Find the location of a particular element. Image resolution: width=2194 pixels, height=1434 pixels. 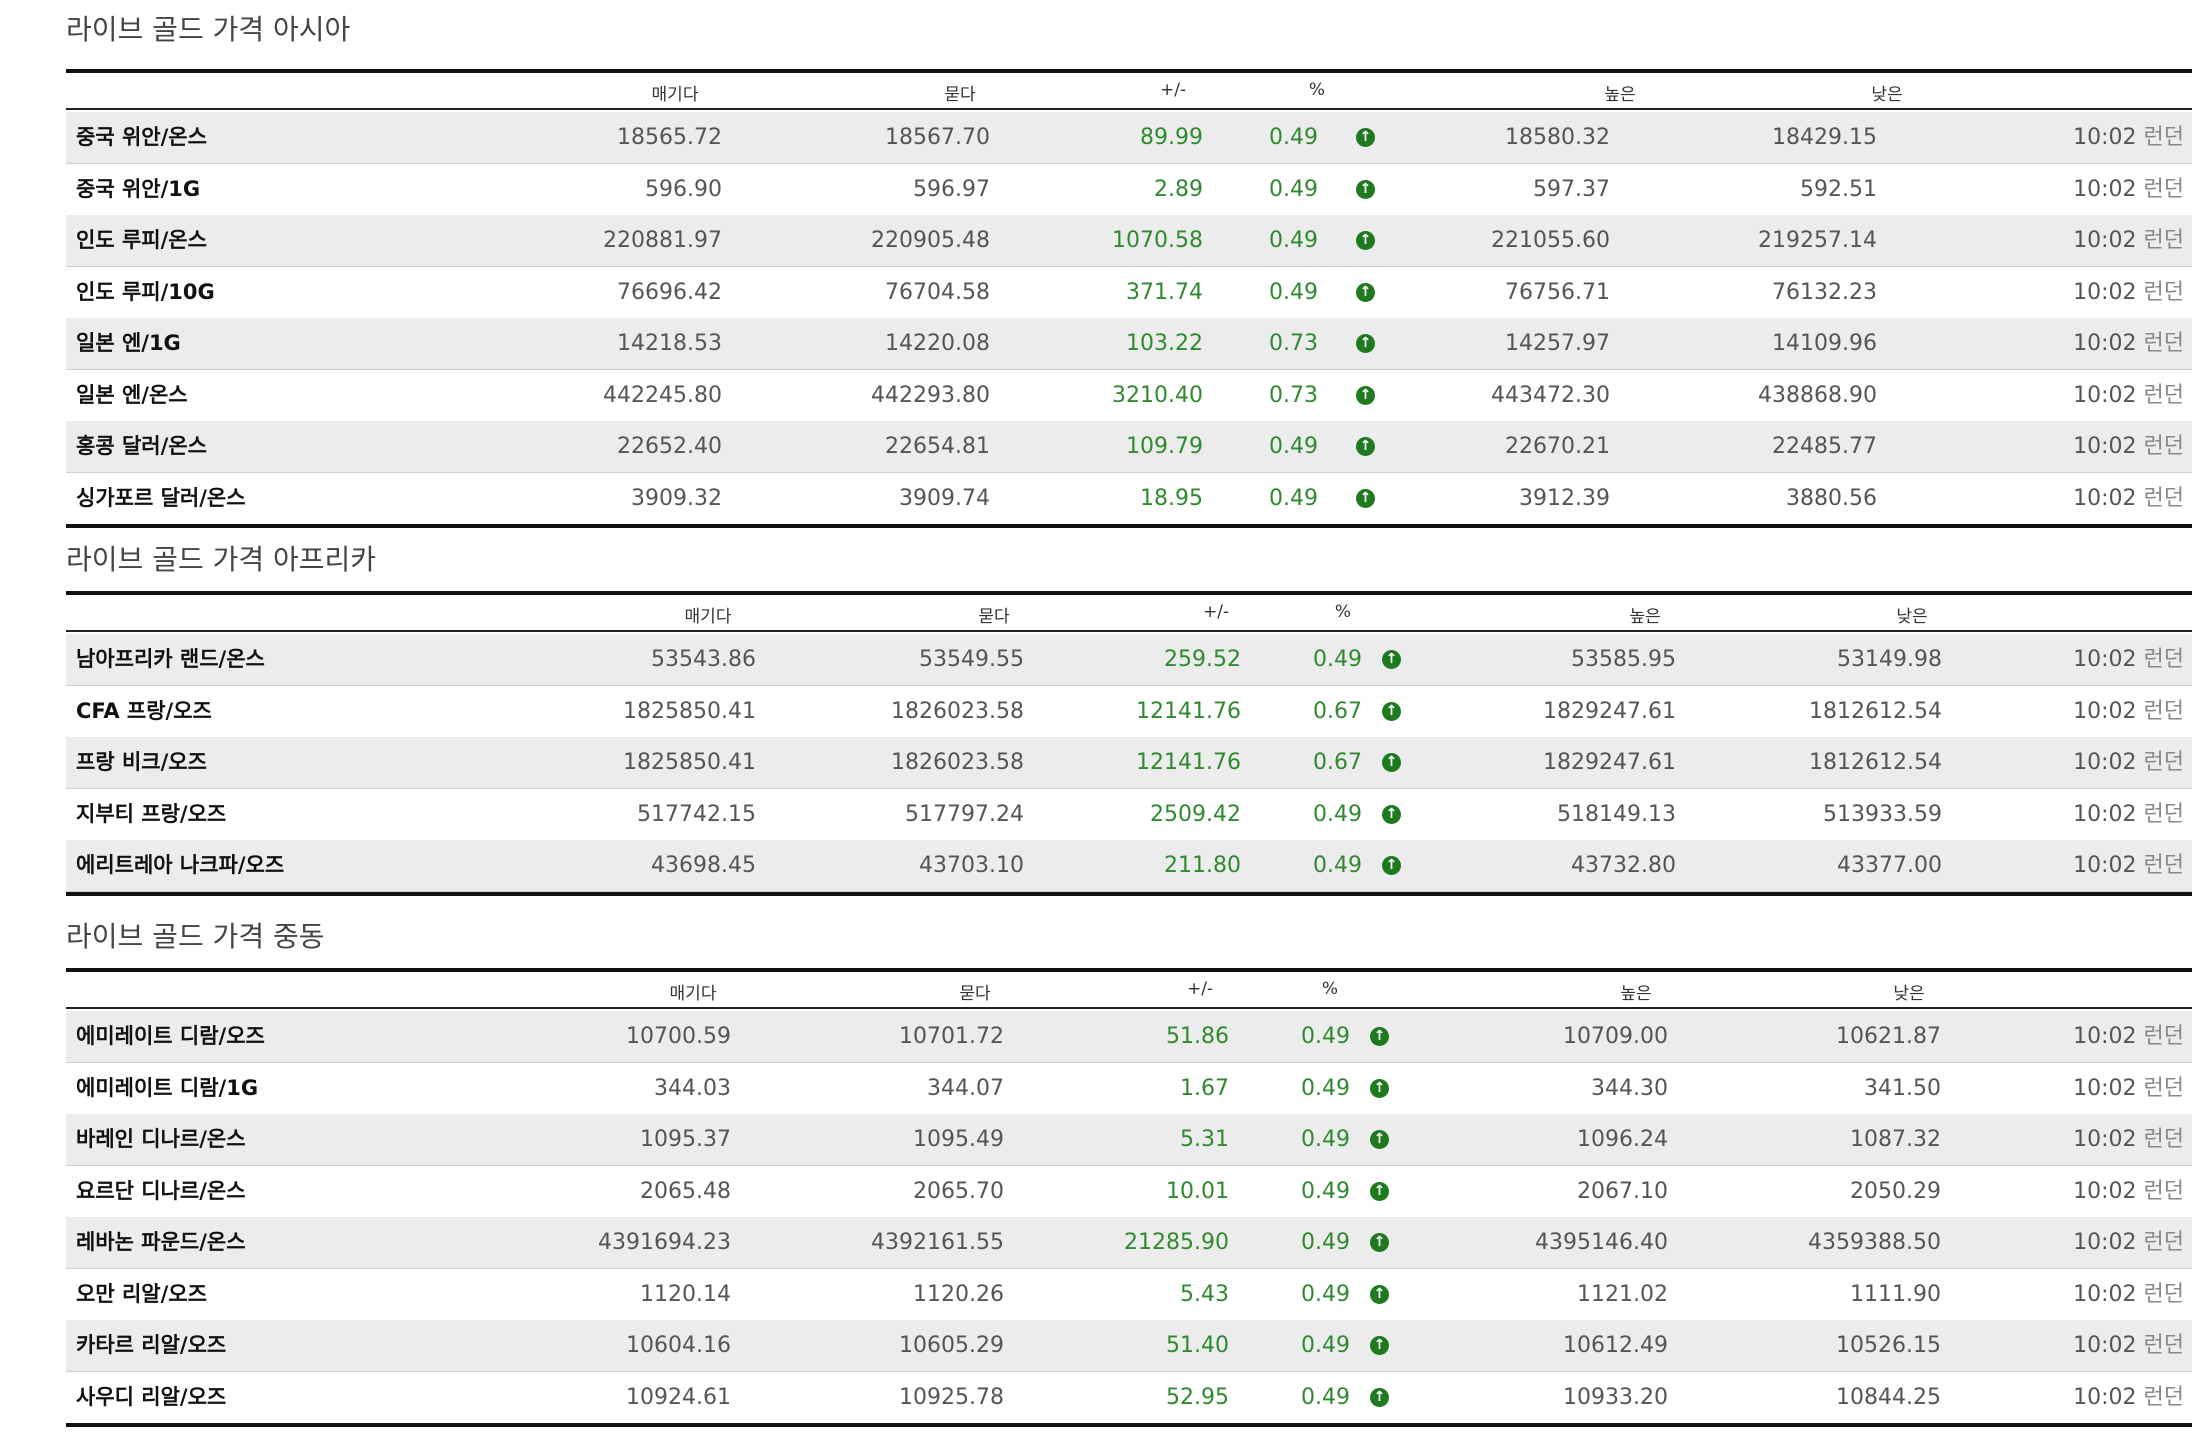

instrument-name: 싱가포르 달러/온스 is located at coordinates (161, 497).